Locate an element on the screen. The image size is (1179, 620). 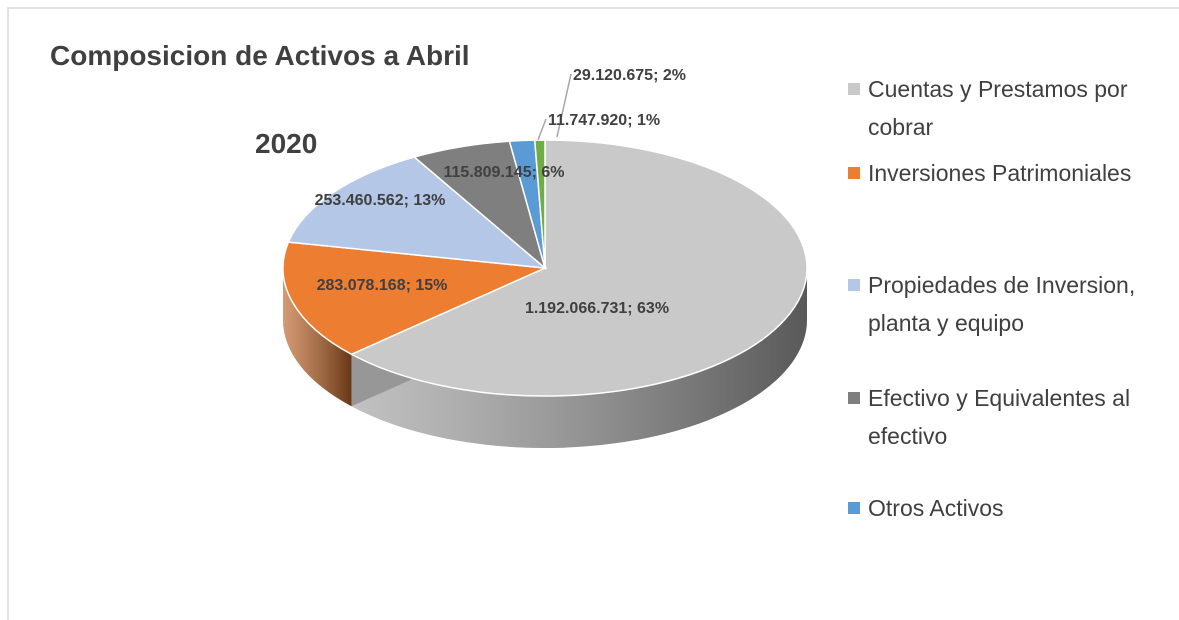
data-label: 283.078.168; 15% is located at coordinates (382, 285).